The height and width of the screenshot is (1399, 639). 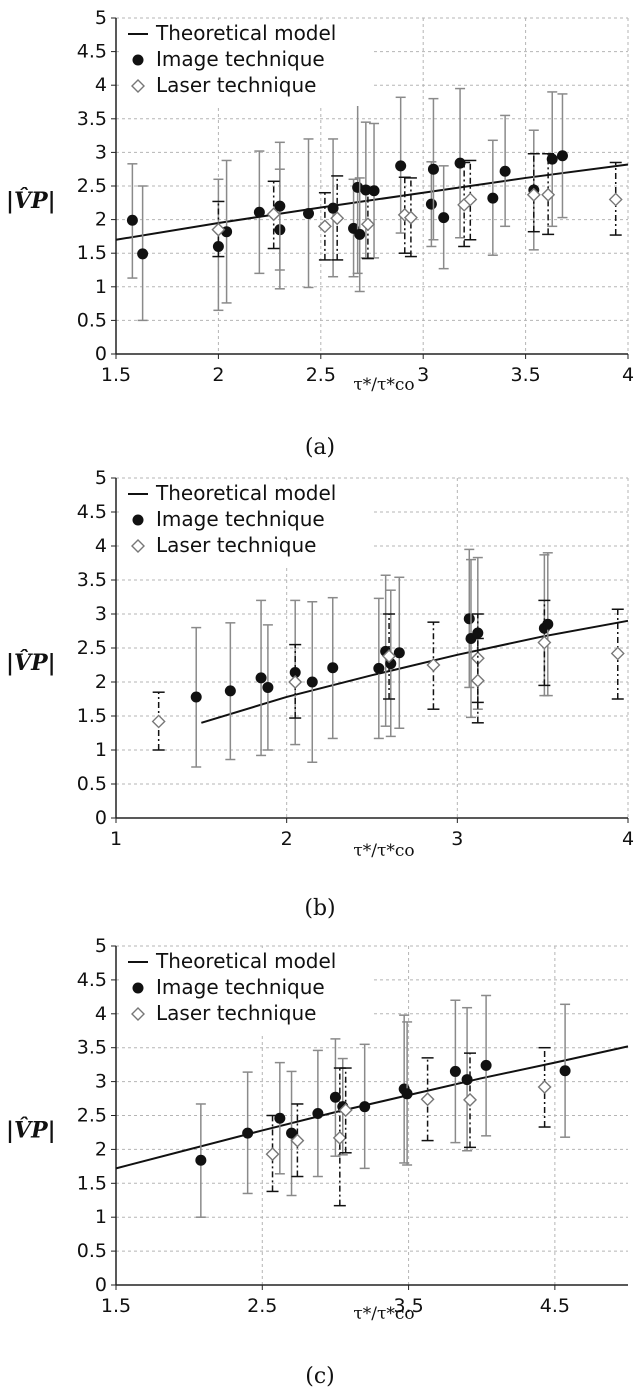 What do you see at coordinates (287, 839) in the screenshot?
I see `x-tick-label: 2` at bounding box center [287, 839].